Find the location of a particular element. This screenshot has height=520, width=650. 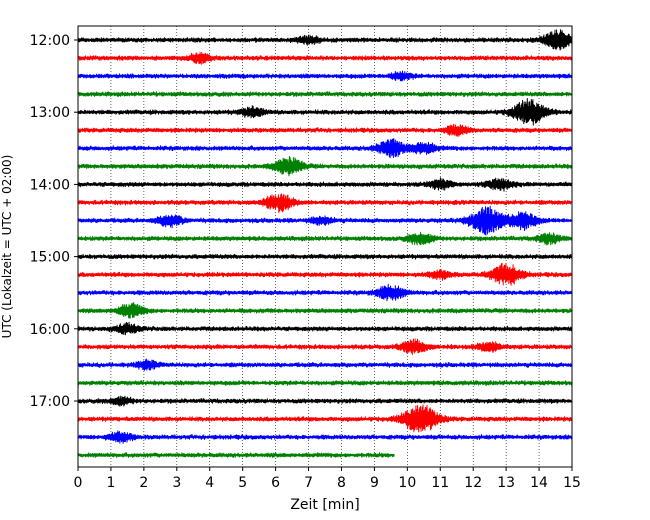

x-tick-label: 7 is located at coordinates (308, 483).